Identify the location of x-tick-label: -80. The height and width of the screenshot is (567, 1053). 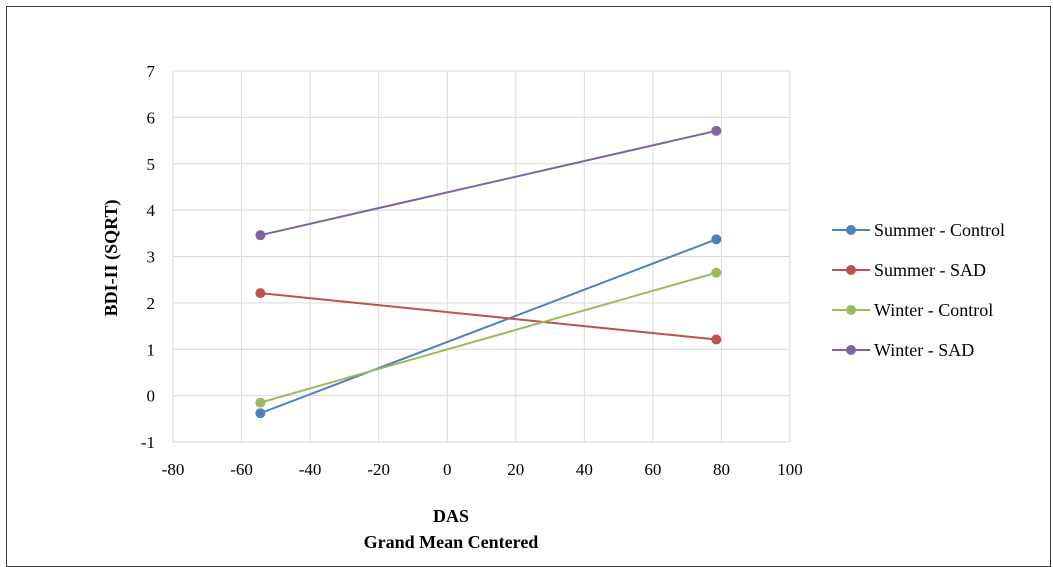
(173, 469).